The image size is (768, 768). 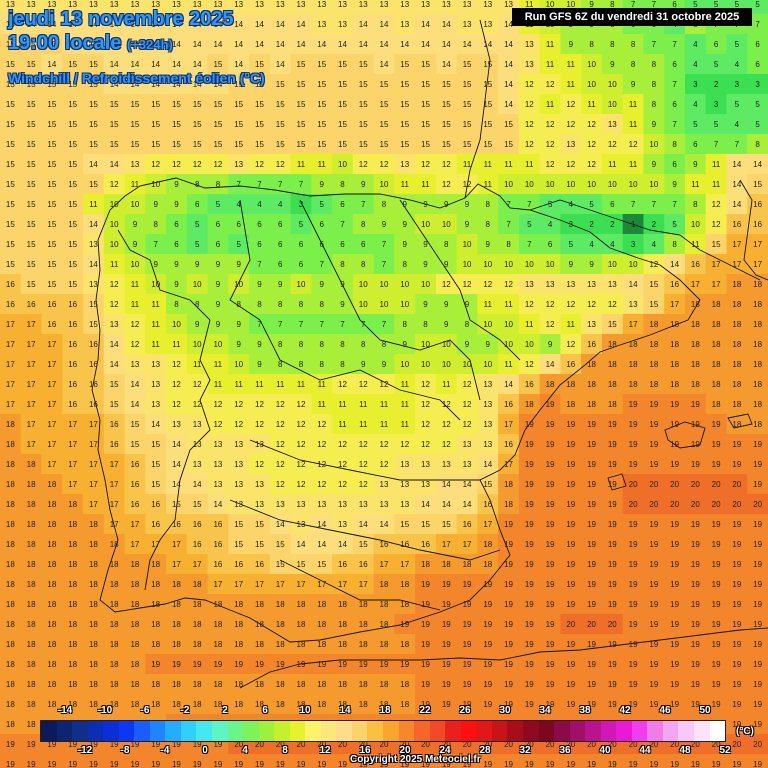 What do you see at coordinates (503, 658) in the screenshot?
I see `africa-coast` at bounding box center [503, 658].